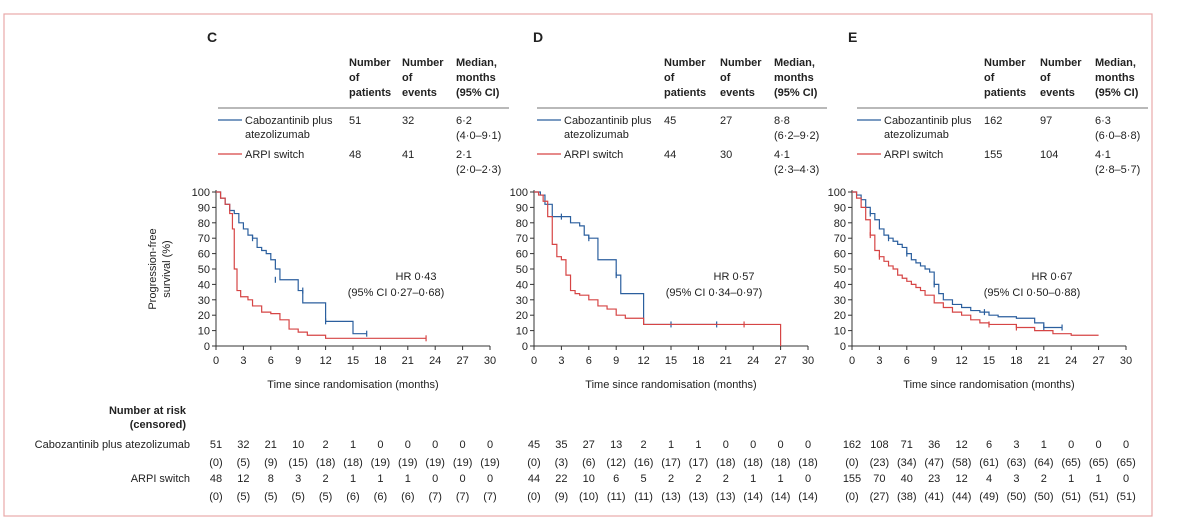 Image resolution: width=1183 pixels, height=530 pixels. What do you see at coordinates (1115, 78) in the screenshot?
I see `table-header-3: months` at bounding box center [1115, 78].